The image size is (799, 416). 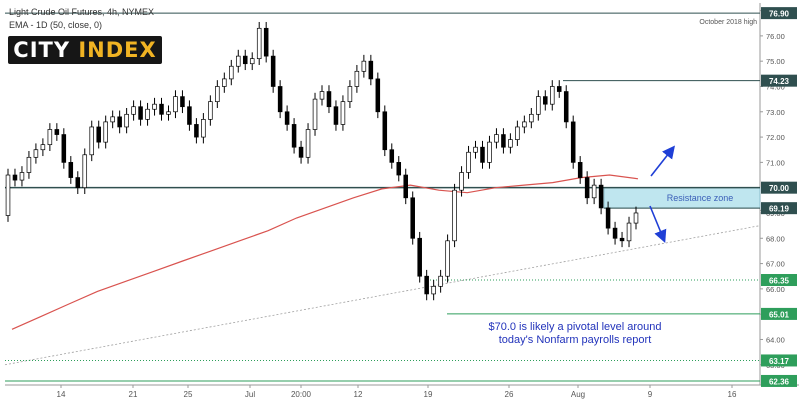 I want to click on logo-word-index: INDEX, so click(x=117, y=50).